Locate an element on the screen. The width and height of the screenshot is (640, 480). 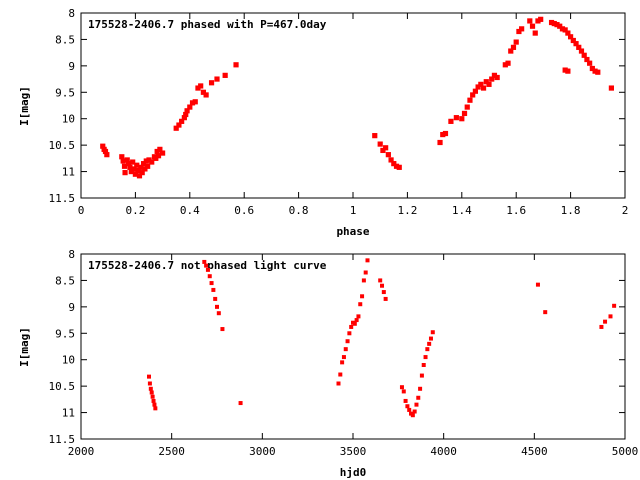
x-tick-label: 3000 is located at coordinates (262, 451).